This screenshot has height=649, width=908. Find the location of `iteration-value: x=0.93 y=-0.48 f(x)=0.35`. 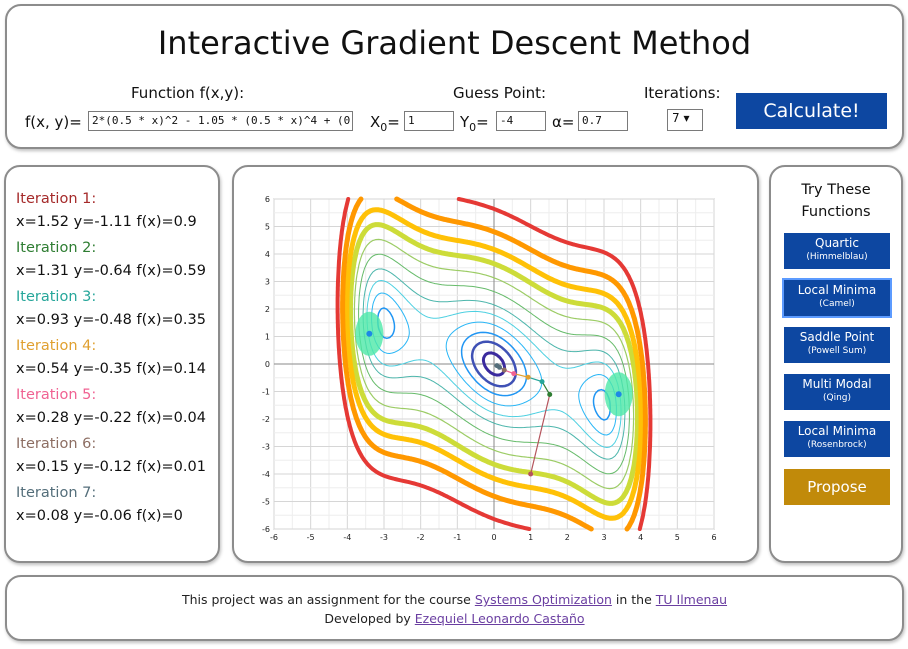

iteration-value: x=0.93 y=-0.48 f(x)=0.35 is located at coordinates (111, 320).